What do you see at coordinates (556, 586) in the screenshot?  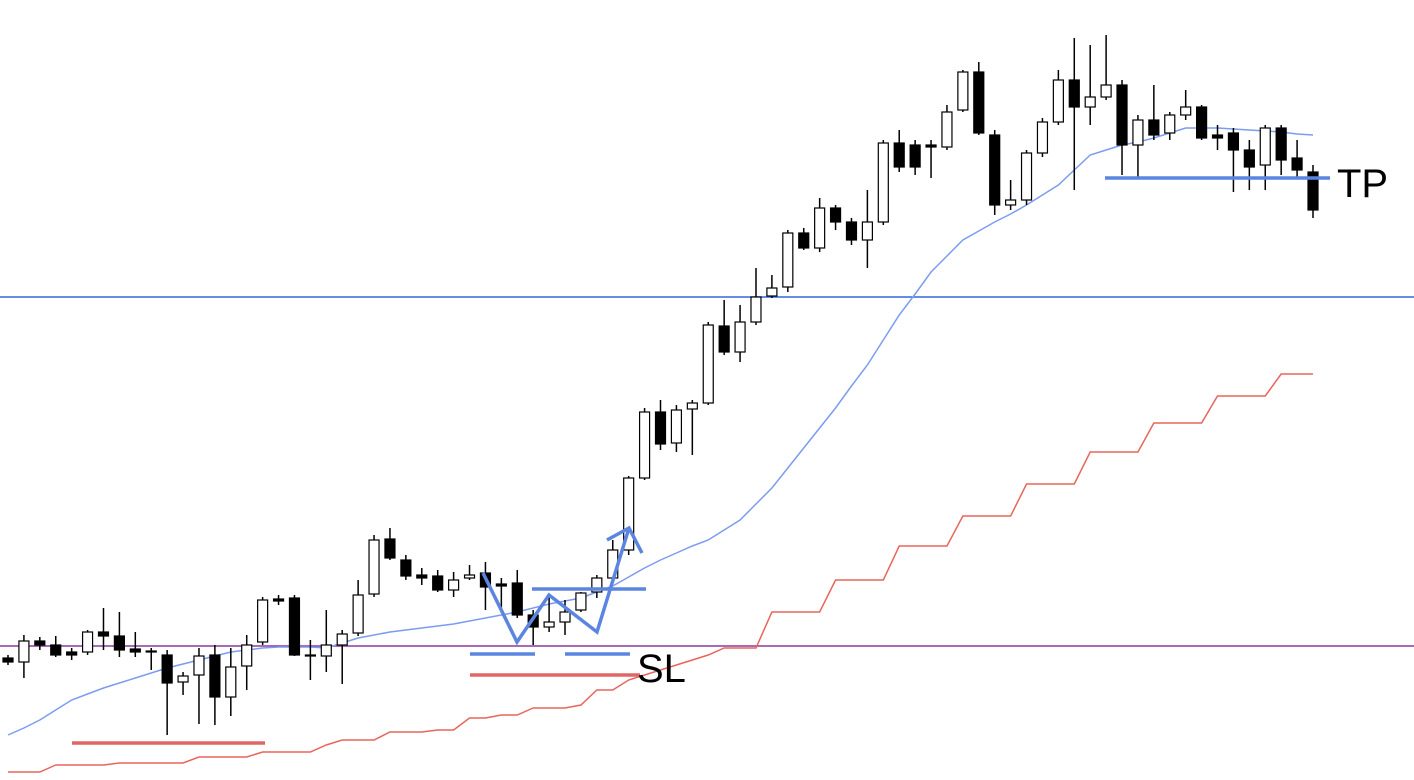 I see `pattern-zigzag` at bounding box center [556, 586].